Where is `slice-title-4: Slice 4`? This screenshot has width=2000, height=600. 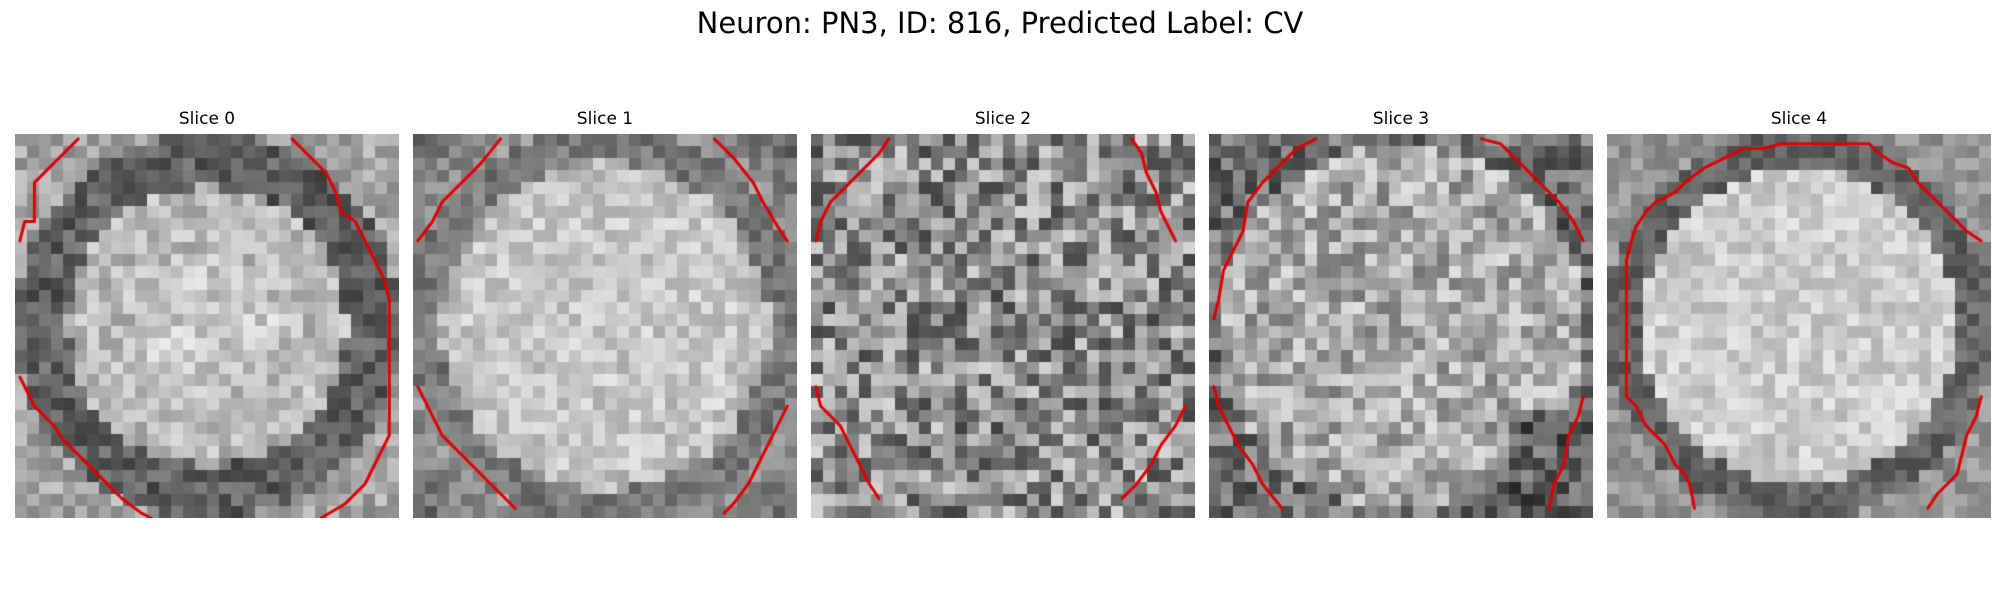
slice-title-4: Slice 4 is located at coordinates (1799, 119).